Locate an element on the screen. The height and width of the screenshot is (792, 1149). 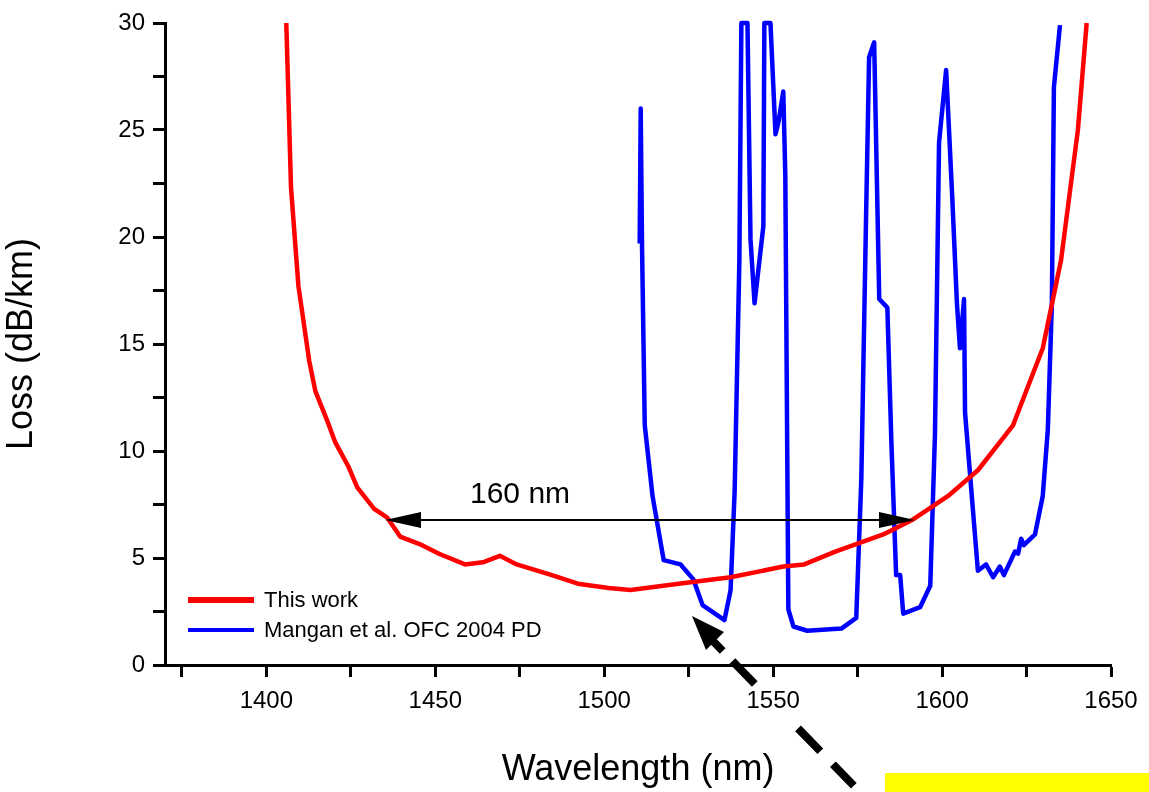
y-tick-label: 15 is located at coordinates (131, 342).